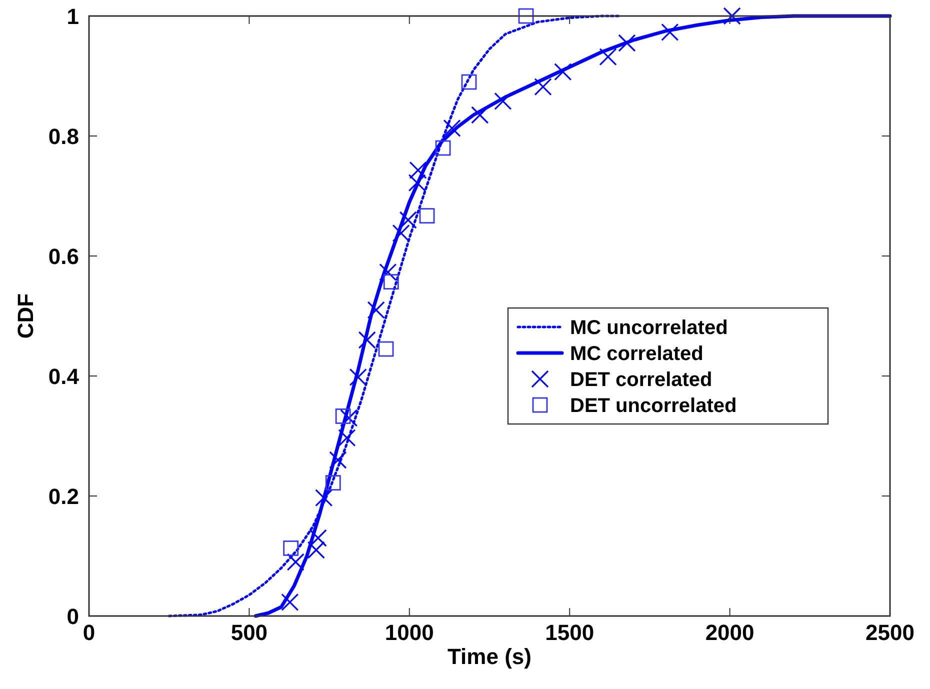  I want to click on legend-label: MC uncorrelated, so click(649, 328).